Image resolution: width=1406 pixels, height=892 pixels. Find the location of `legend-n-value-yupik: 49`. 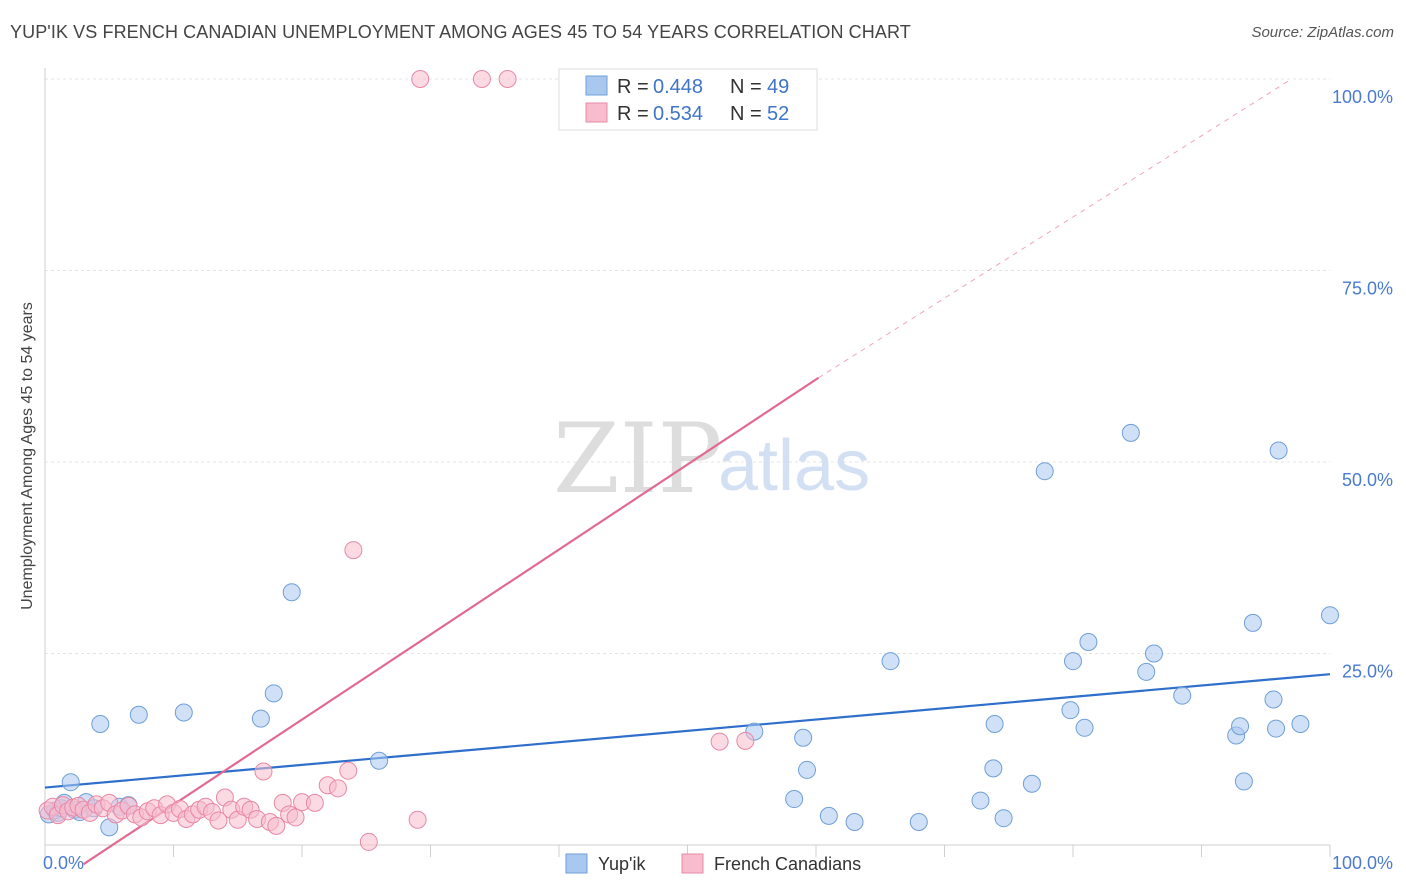

legend-n-value-yupik: 49 is located at coordinates (778, 87).